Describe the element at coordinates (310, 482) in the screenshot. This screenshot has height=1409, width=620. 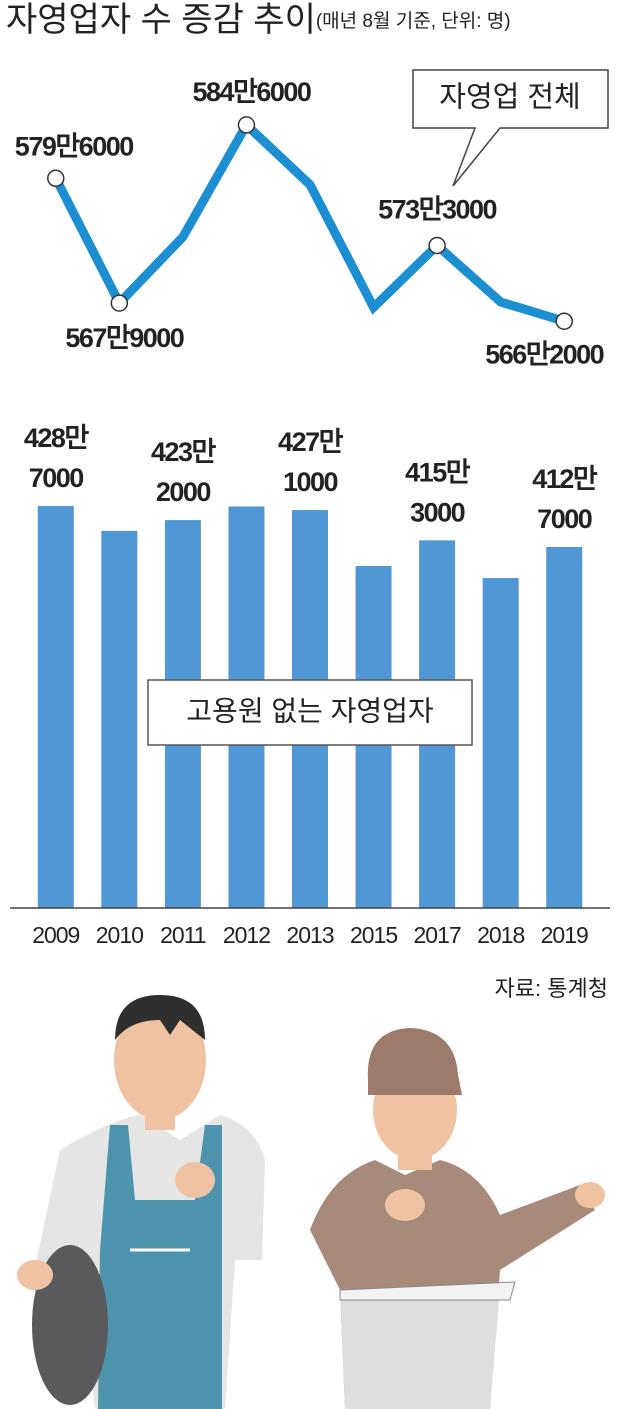
I see `data-label: 1000` at that location.